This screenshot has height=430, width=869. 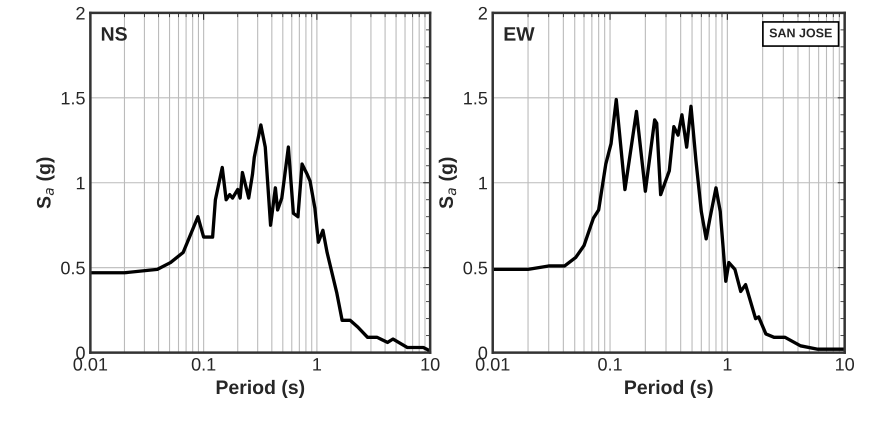 I want to click on text: EW, so click(x=519, y=34).